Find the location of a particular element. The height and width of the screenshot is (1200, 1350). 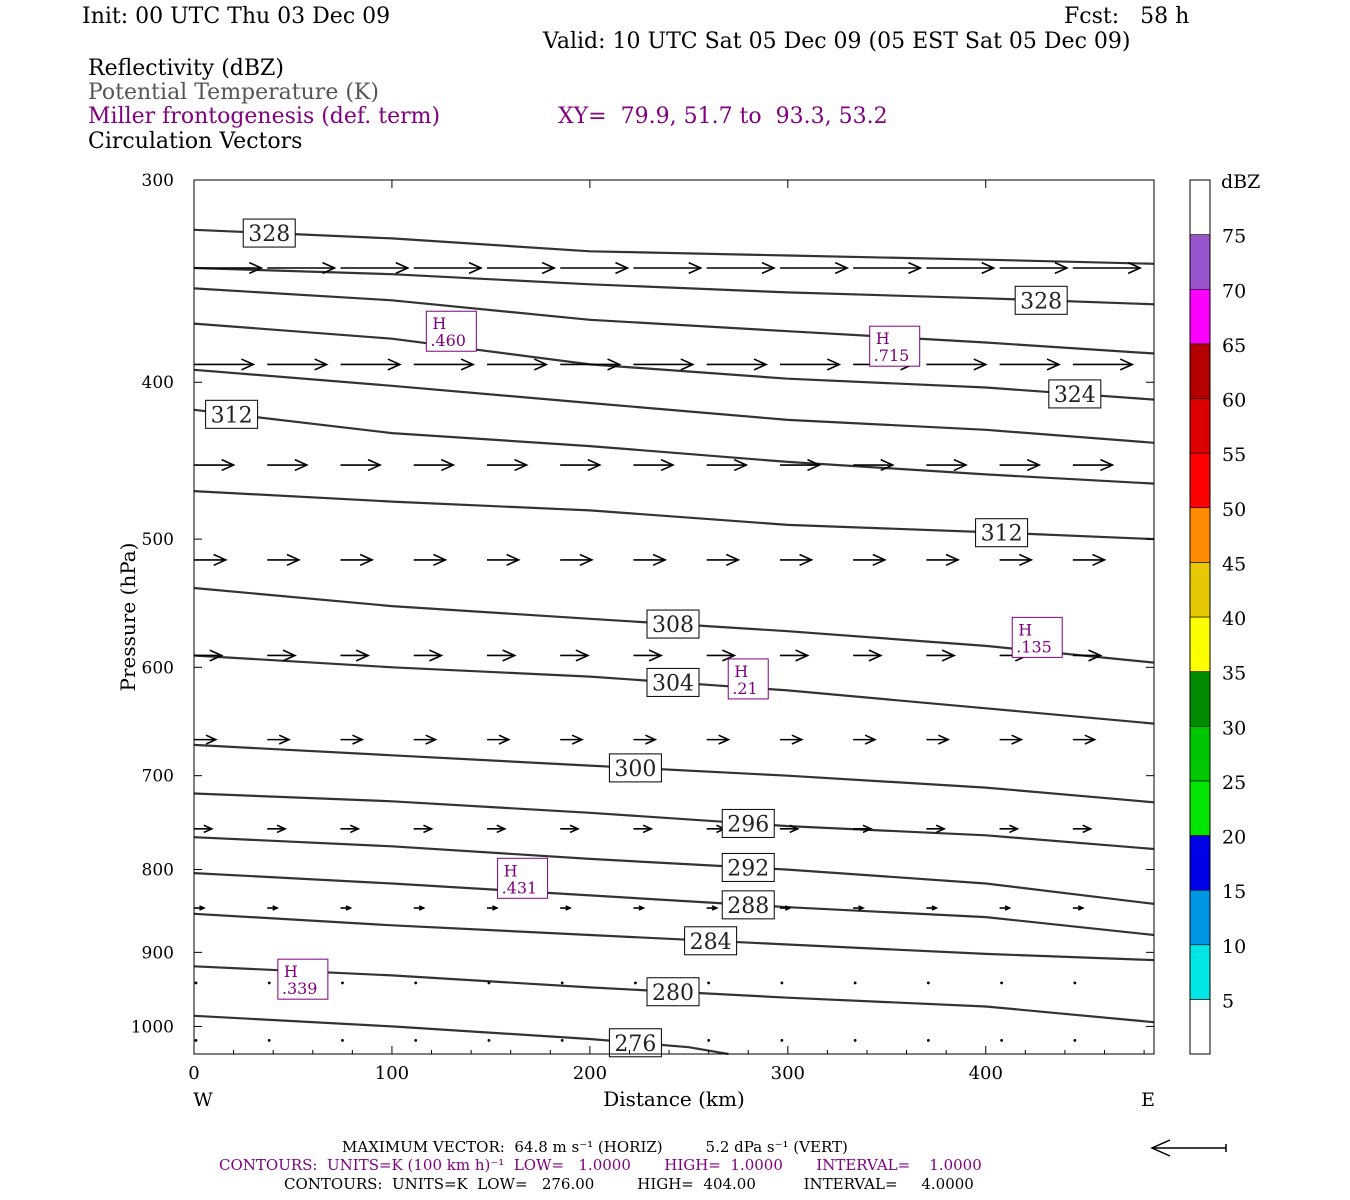

fronto-max-value: .715 is located at coordinates (892, 355).